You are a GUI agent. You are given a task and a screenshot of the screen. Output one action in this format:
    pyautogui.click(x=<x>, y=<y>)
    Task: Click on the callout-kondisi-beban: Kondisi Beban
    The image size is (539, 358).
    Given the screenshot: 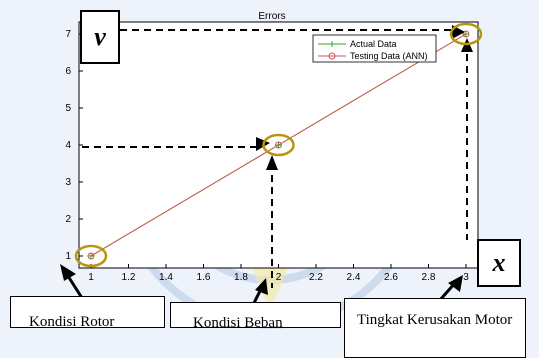 What is the action you would take?
    pyautogui.click(x=255, y=315)
    